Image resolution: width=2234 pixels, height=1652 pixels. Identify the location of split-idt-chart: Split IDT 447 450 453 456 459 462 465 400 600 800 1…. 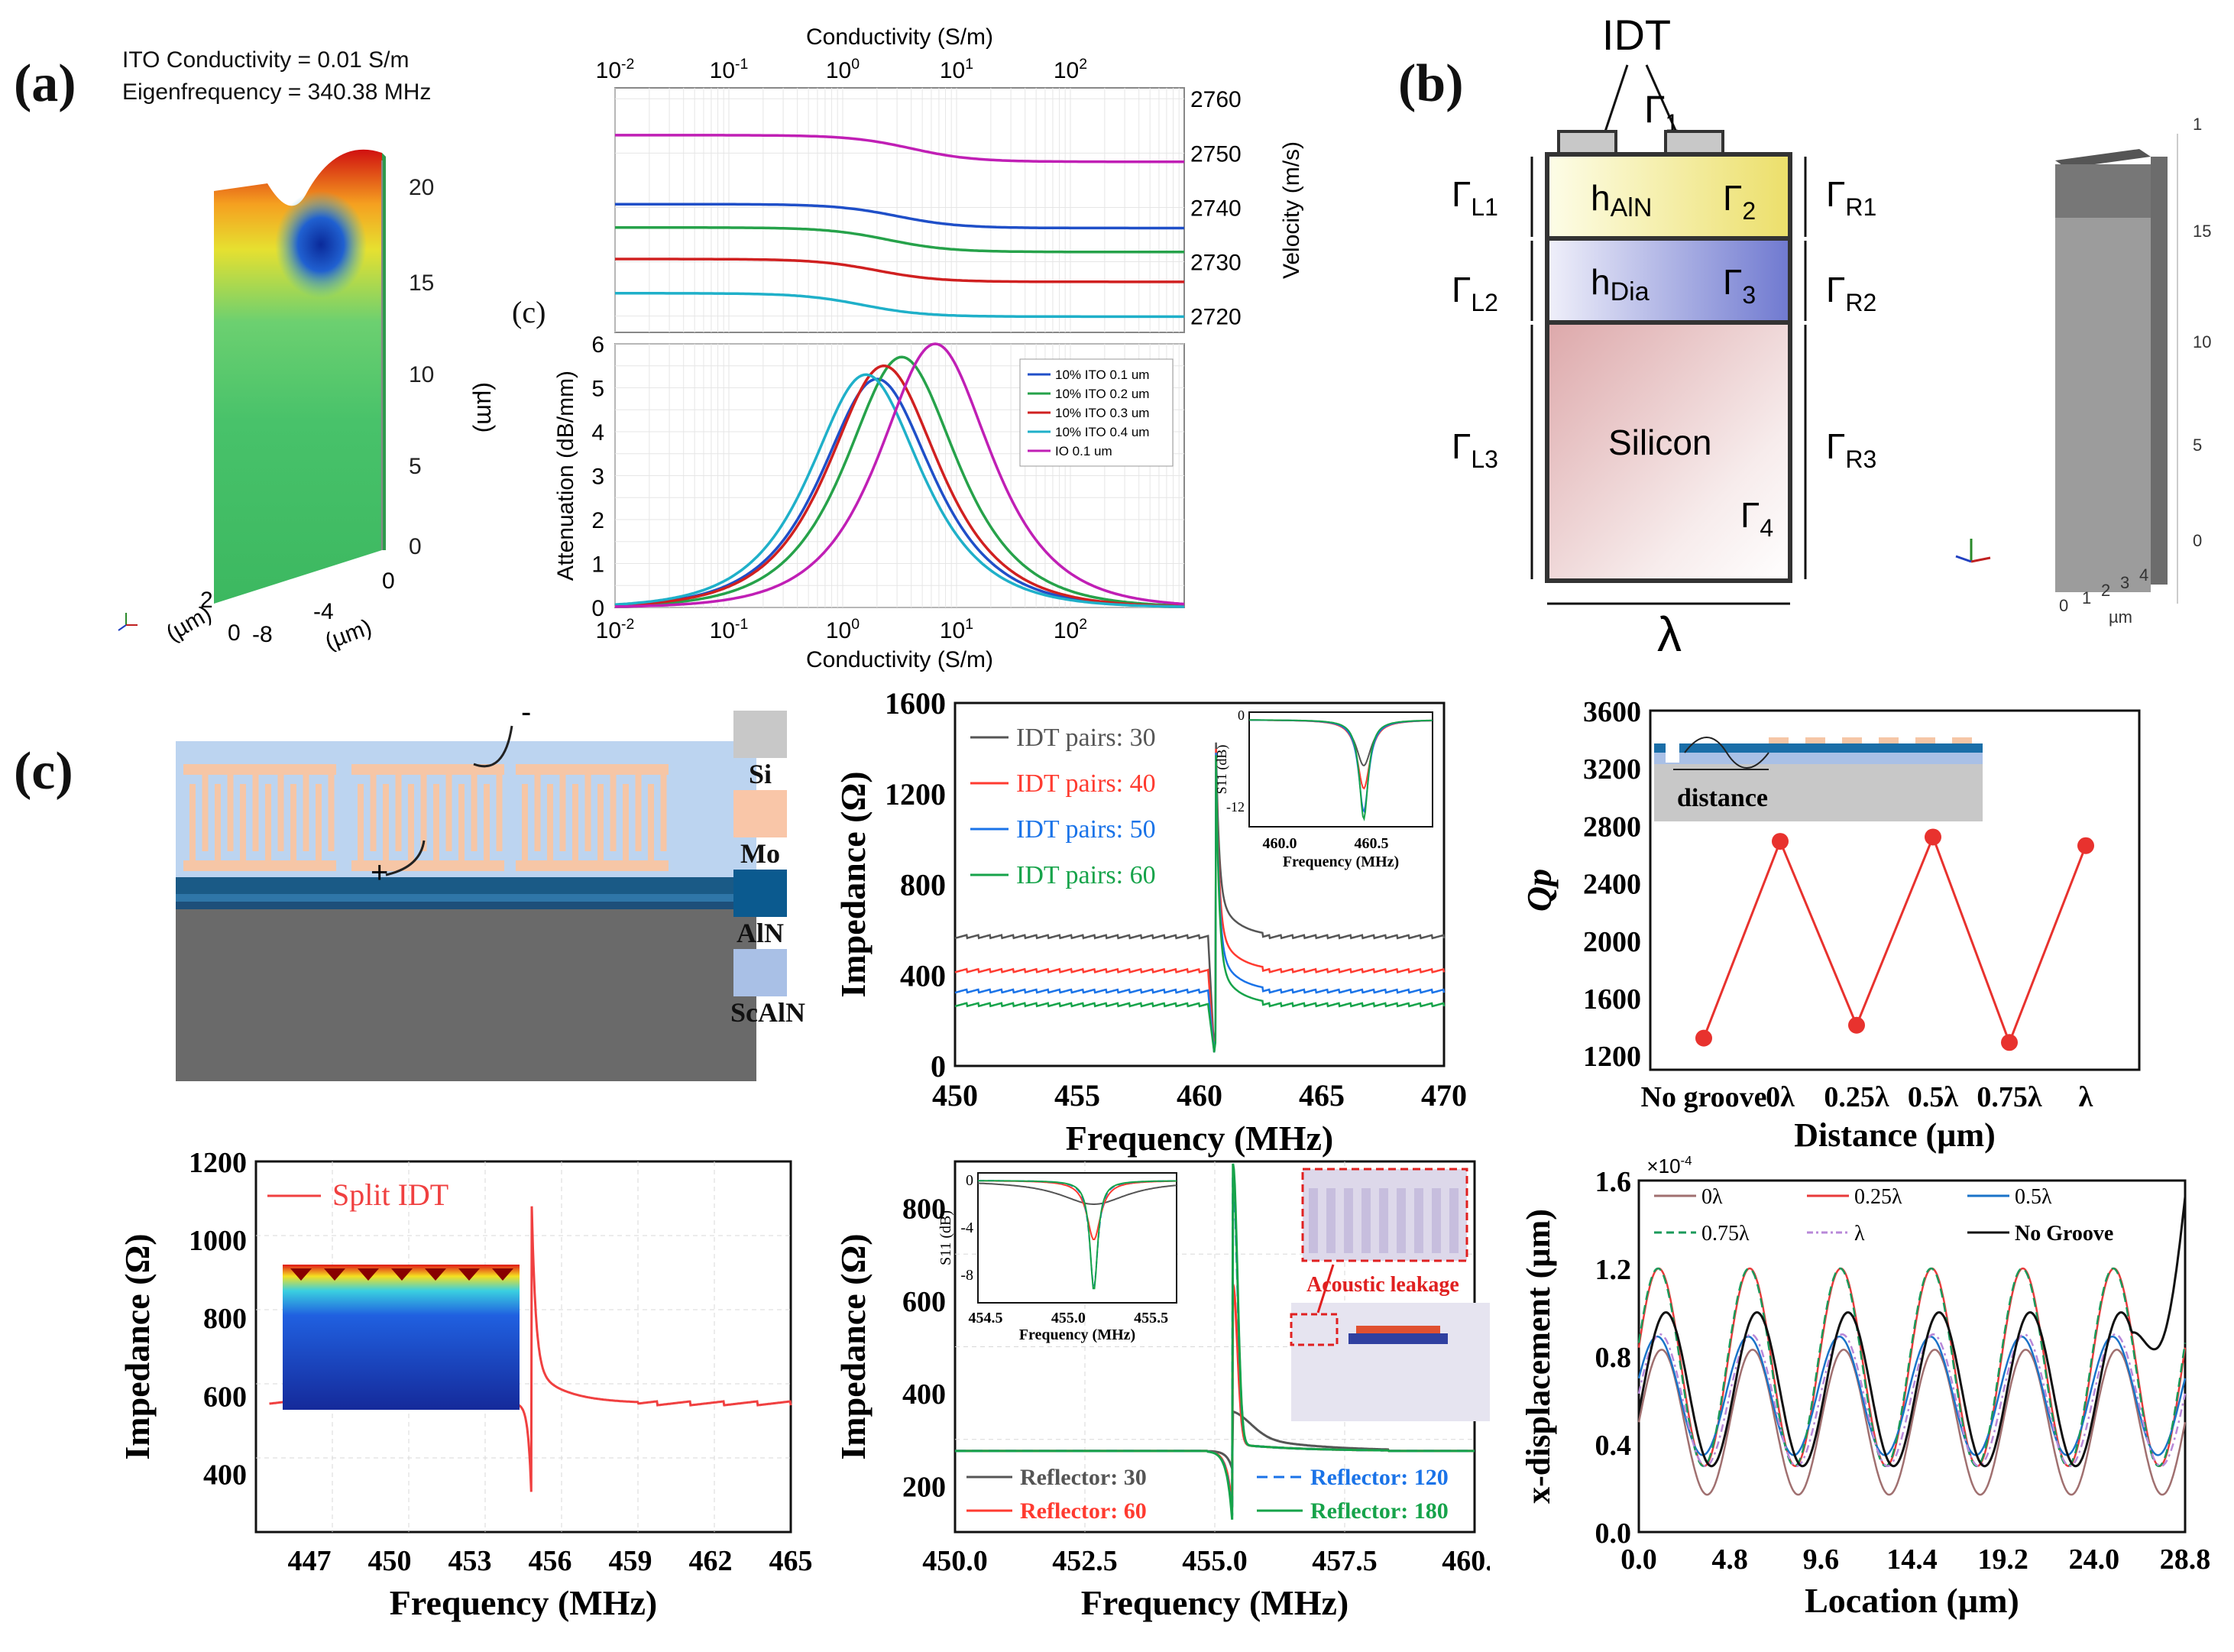
(465, 1384).